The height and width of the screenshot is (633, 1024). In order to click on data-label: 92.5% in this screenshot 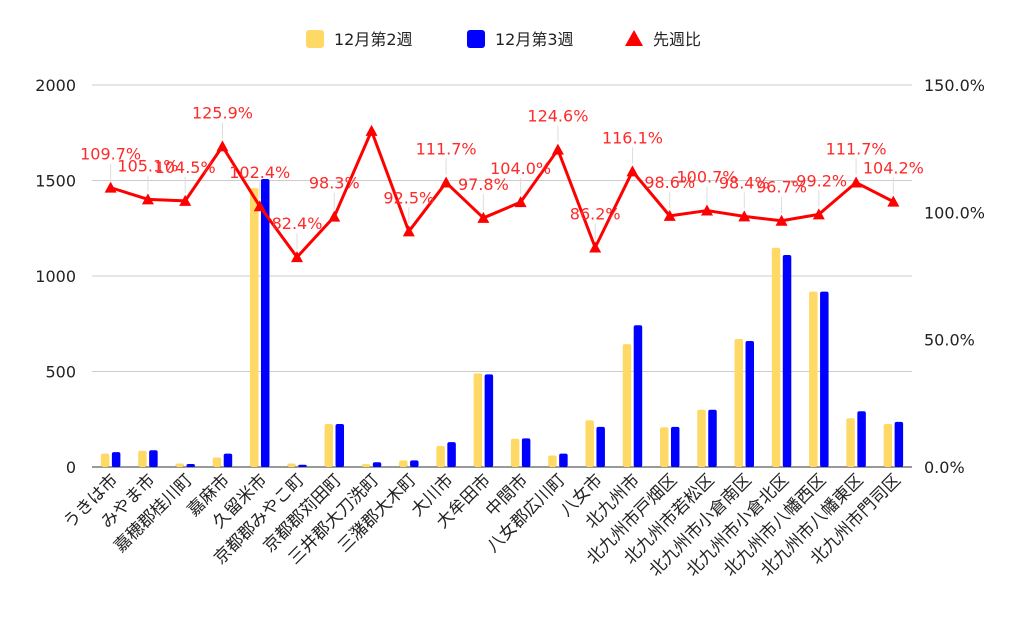, I will do `click(408, 197)`.